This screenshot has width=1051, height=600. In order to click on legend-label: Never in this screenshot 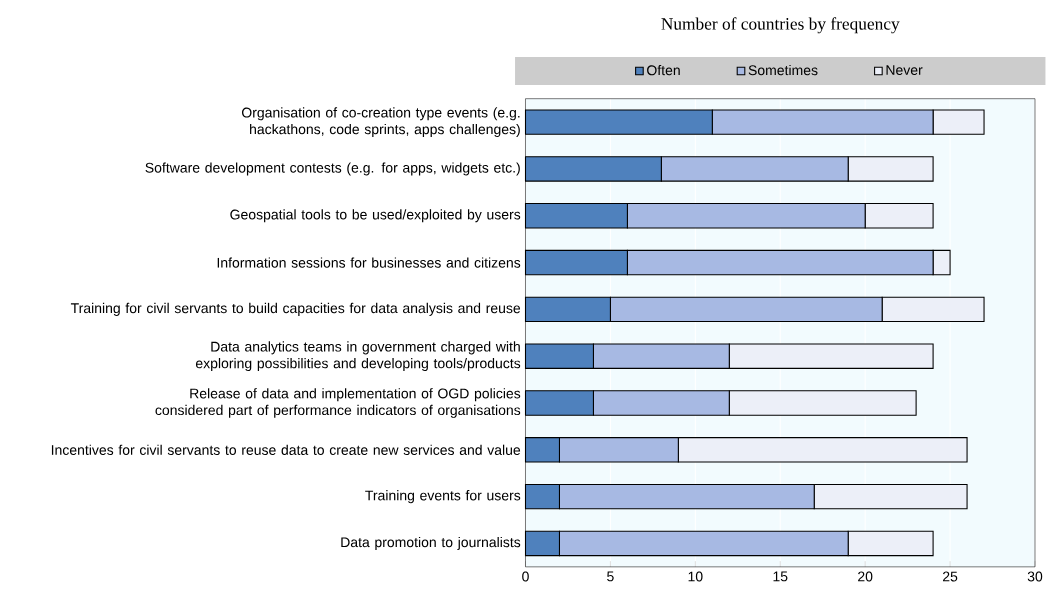, I will do `click(904, 70)`.